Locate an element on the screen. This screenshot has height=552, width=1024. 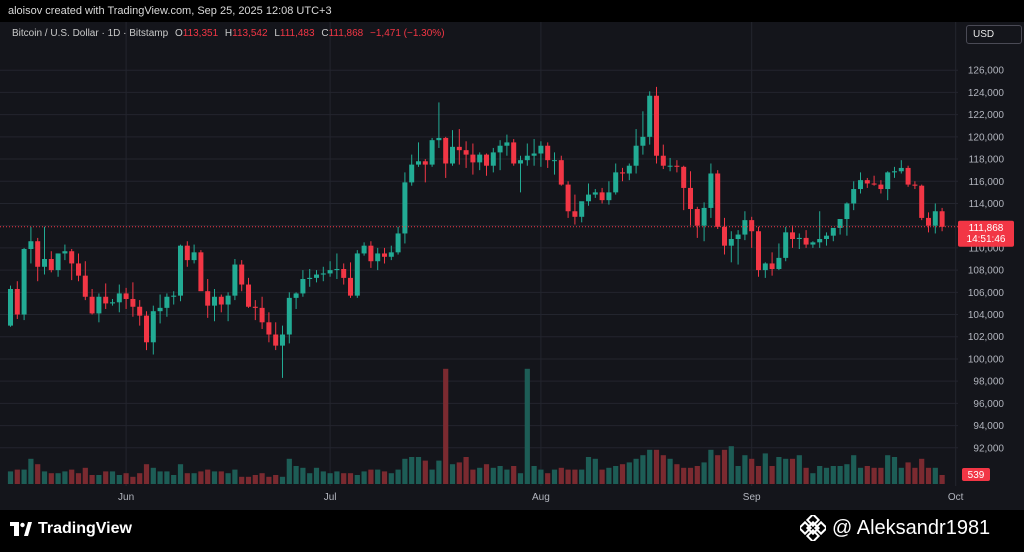
change-value: −1,471 (−1.30%) is located at coordinates (407, 33).